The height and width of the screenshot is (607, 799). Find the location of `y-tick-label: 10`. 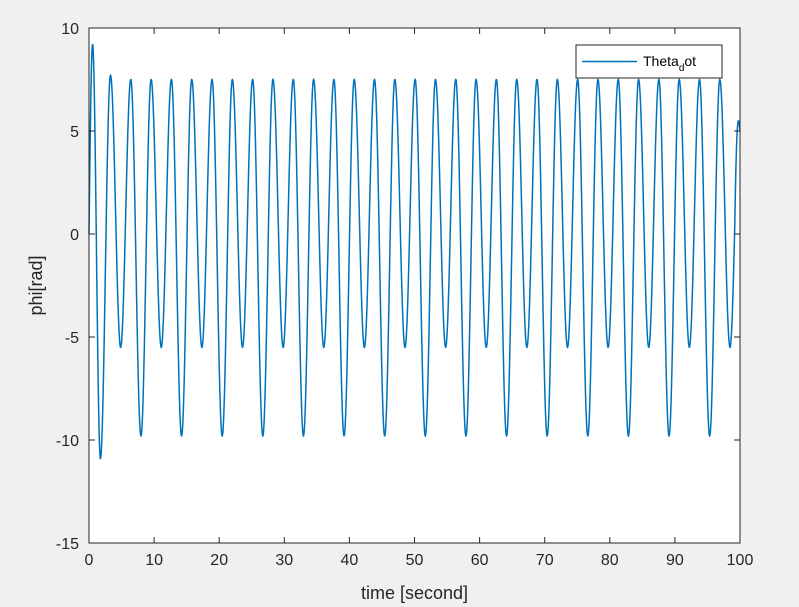

y-tick-label: 10 is located at coordinates (70, 29).